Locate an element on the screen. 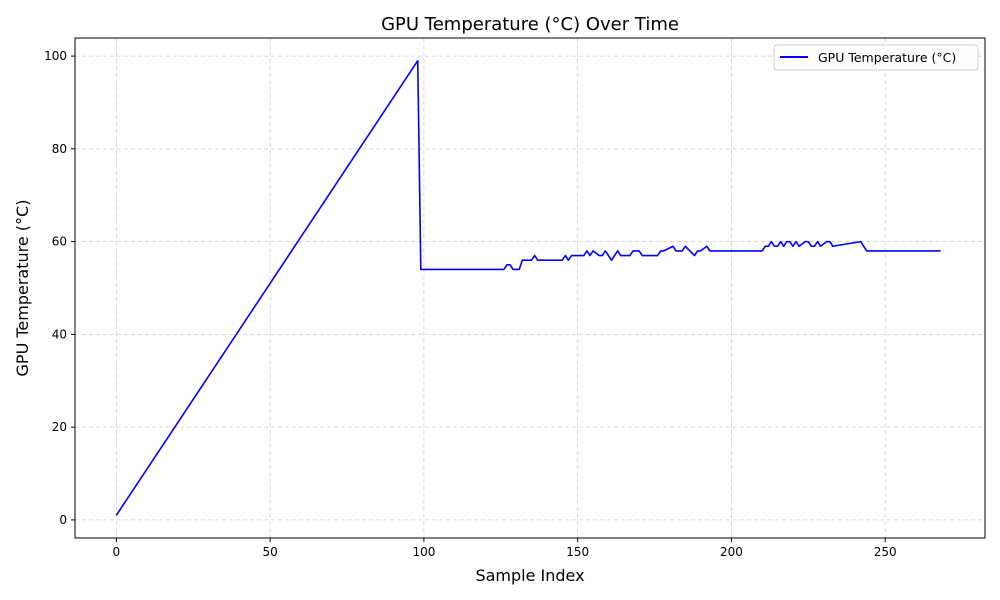 This screenshot has width=1000, height=600. legend-label: GPU Temperature (°C) is located at coordinates (887, 57).